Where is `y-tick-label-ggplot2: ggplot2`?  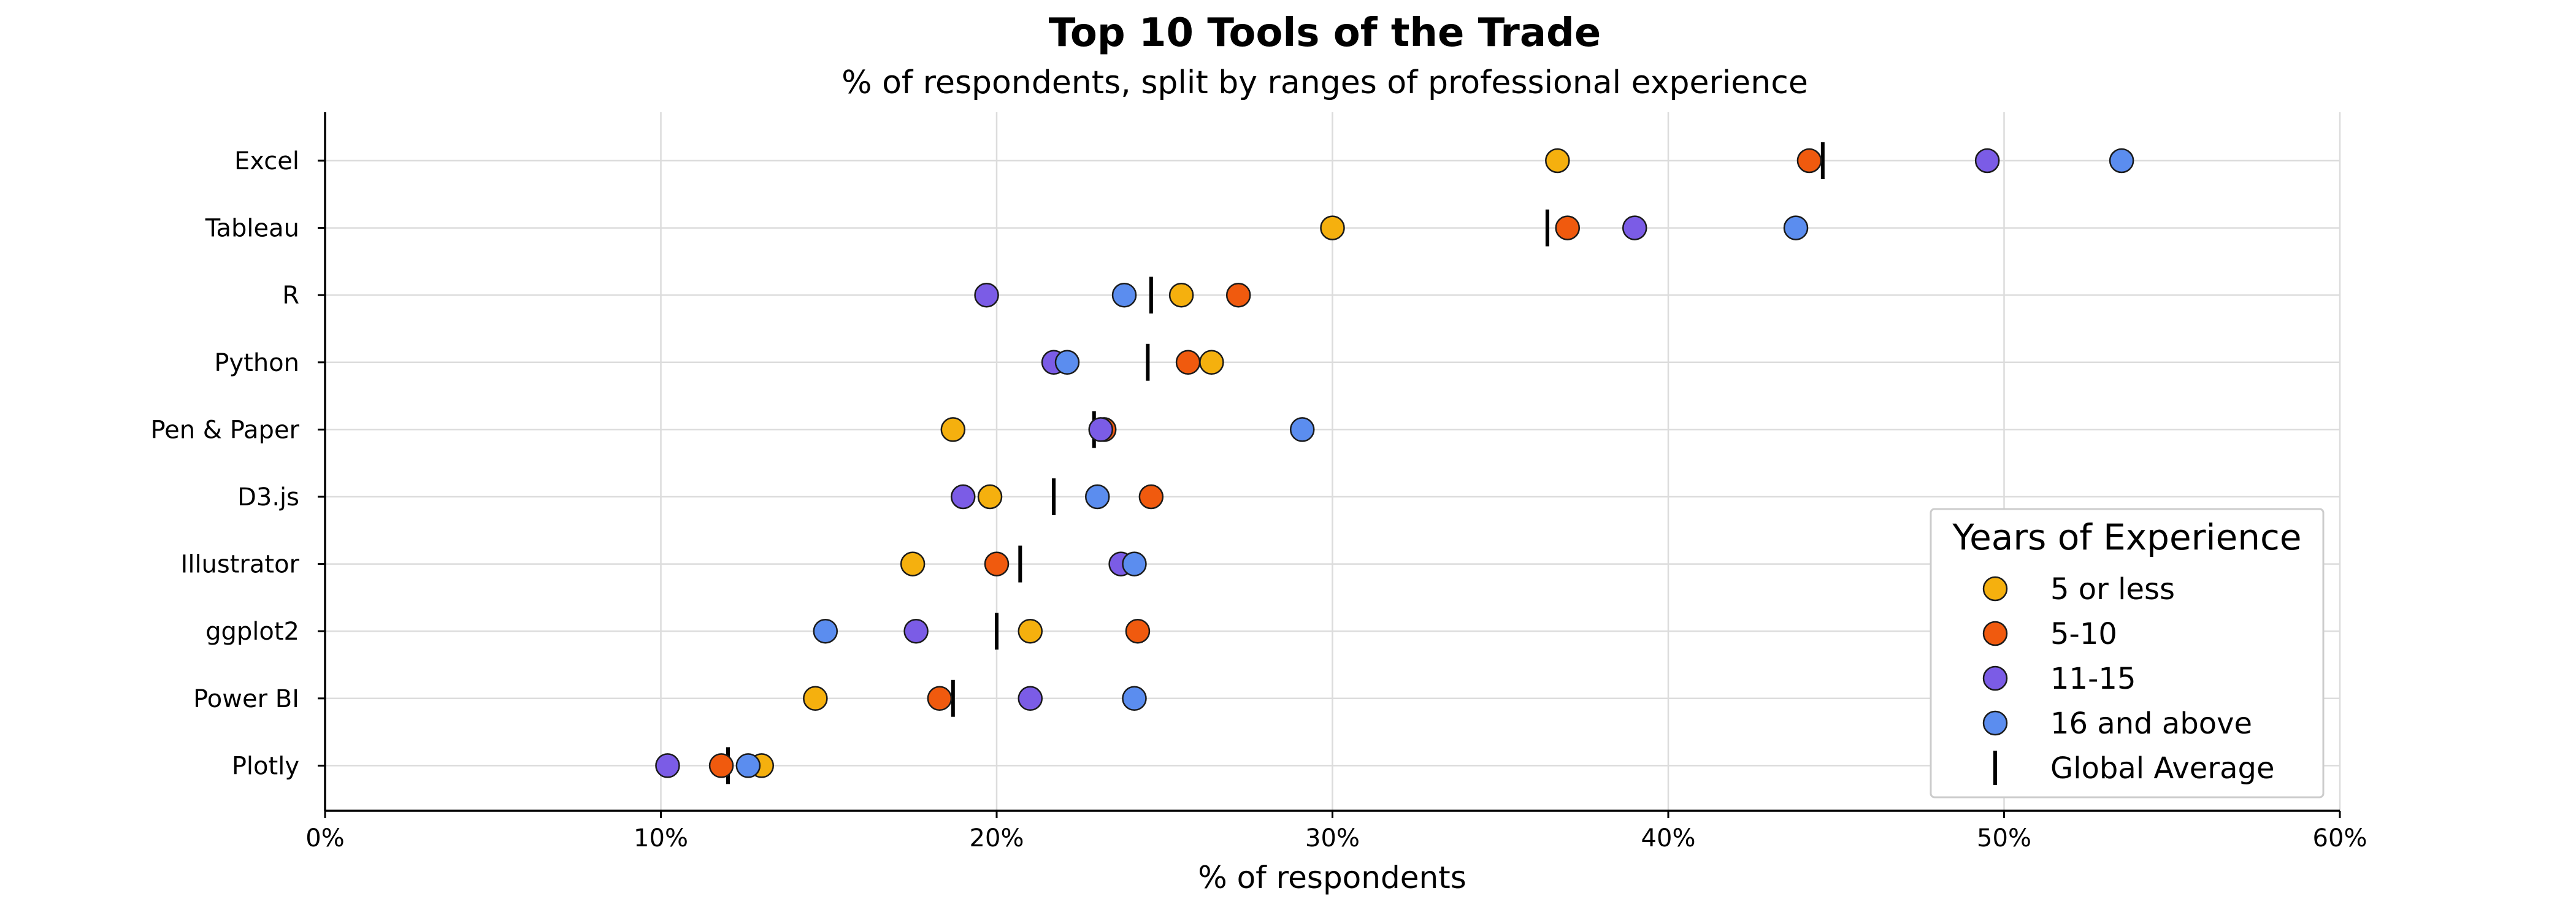
y-tick-label-ggplot2: ggplot2 is located at coordinates (252, 632).